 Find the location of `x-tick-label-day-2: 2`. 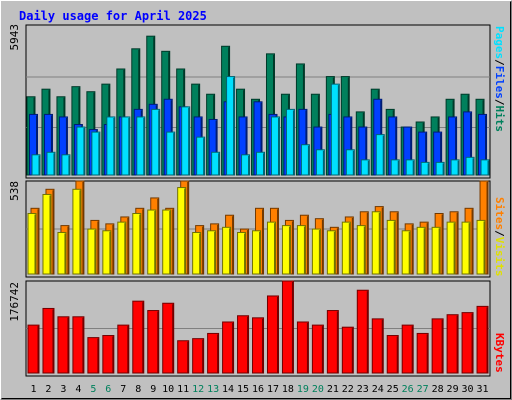

x-tick-label-day-2: 2 is located at coordinates (48, 389).